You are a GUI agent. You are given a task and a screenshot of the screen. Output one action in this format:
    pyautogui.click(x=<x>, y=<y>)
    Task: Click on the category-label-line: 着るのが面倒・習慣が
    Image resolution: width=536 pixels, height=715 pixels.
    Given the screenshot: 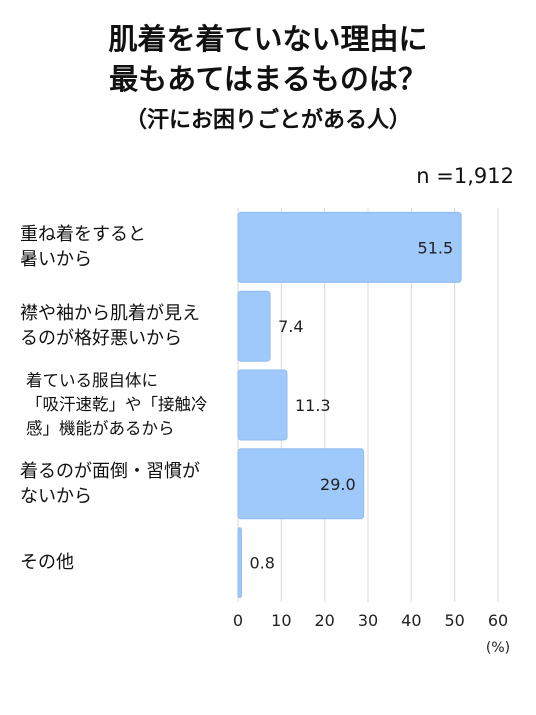 What is the action you would take?
    pyautogui.click(x=110, y=471)
    